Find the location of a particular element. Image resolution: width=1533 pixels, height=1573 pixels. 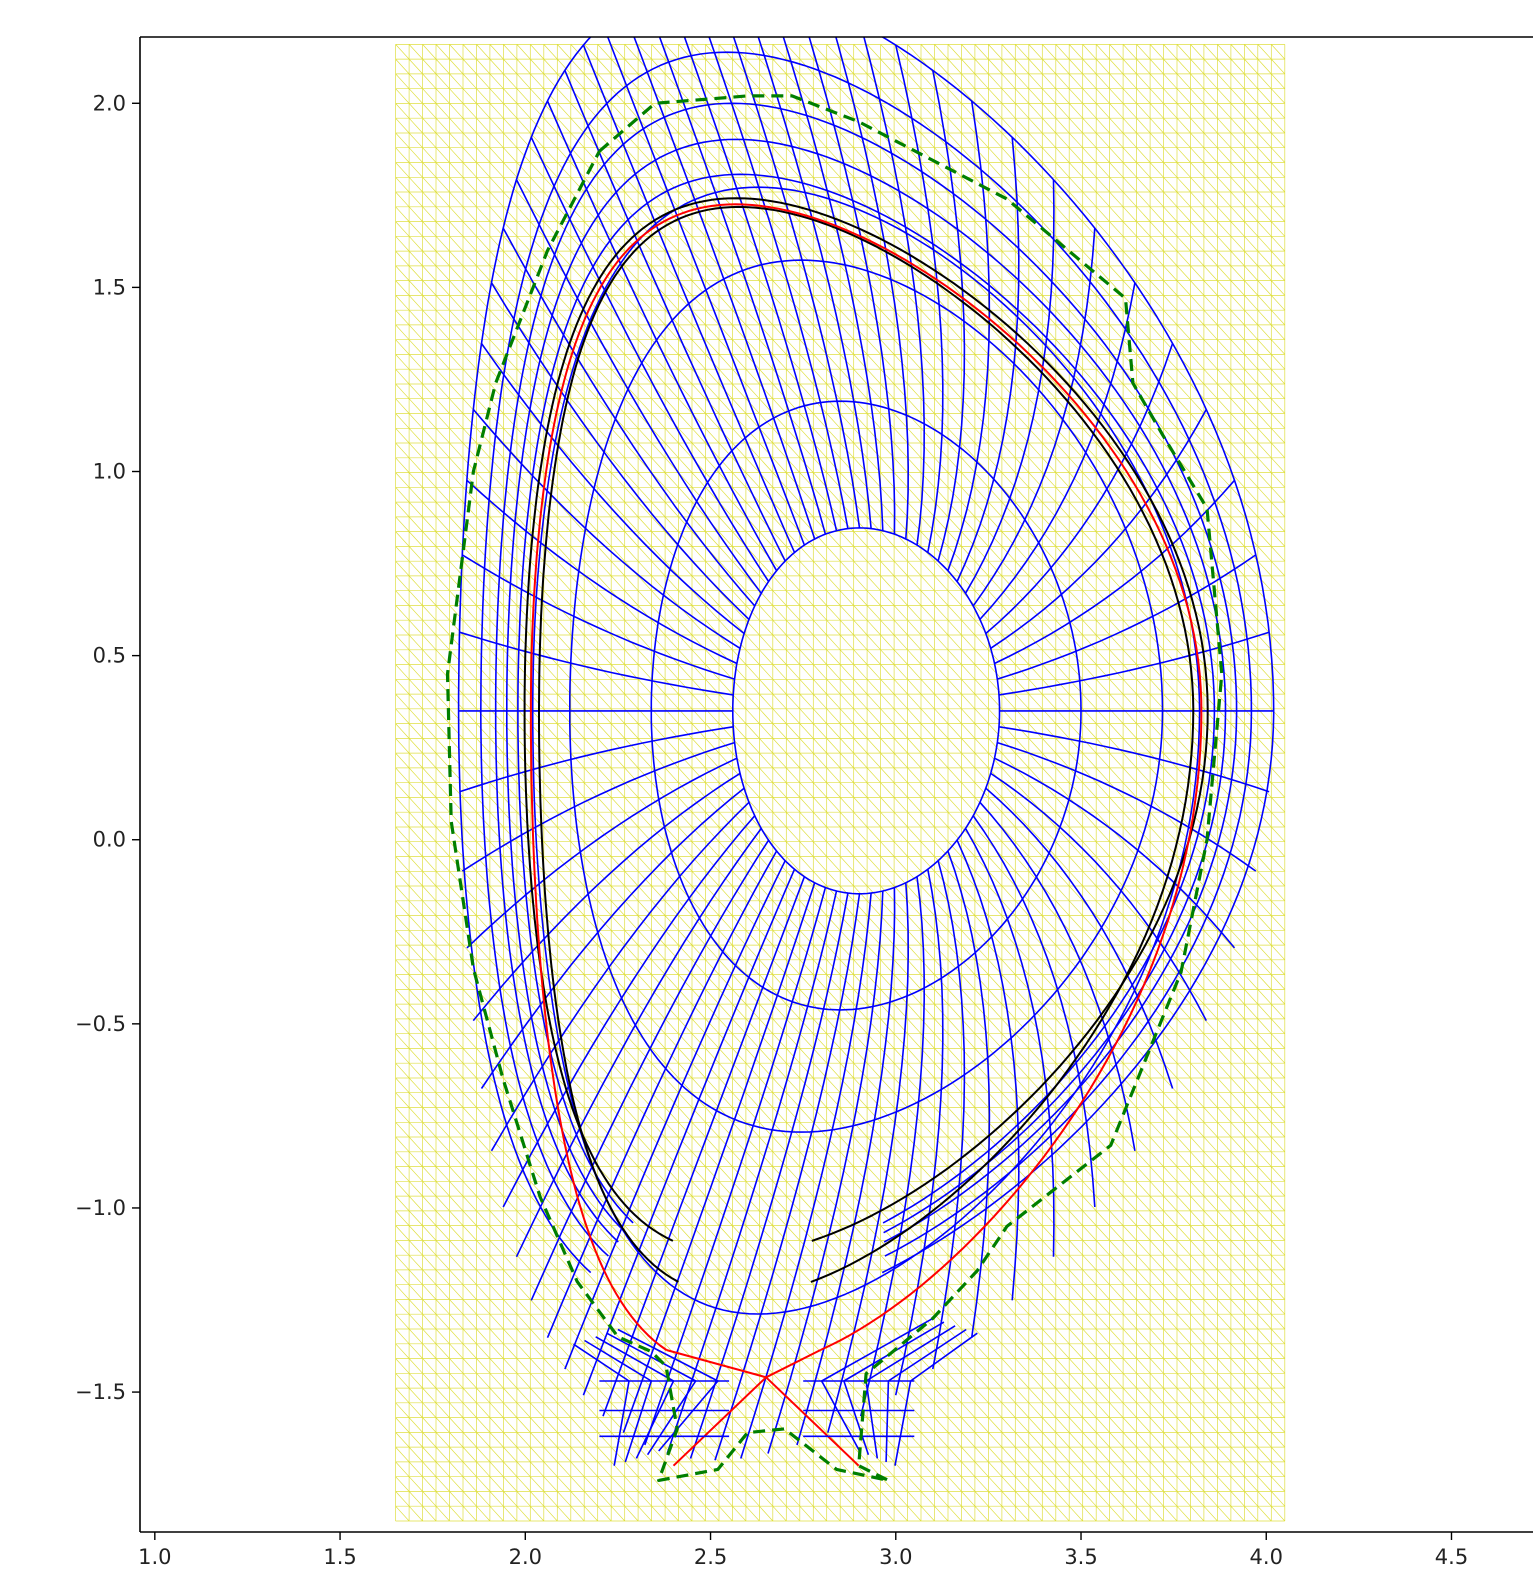

x-tick-label: 1.5 is located at coordinates (339, 1557).